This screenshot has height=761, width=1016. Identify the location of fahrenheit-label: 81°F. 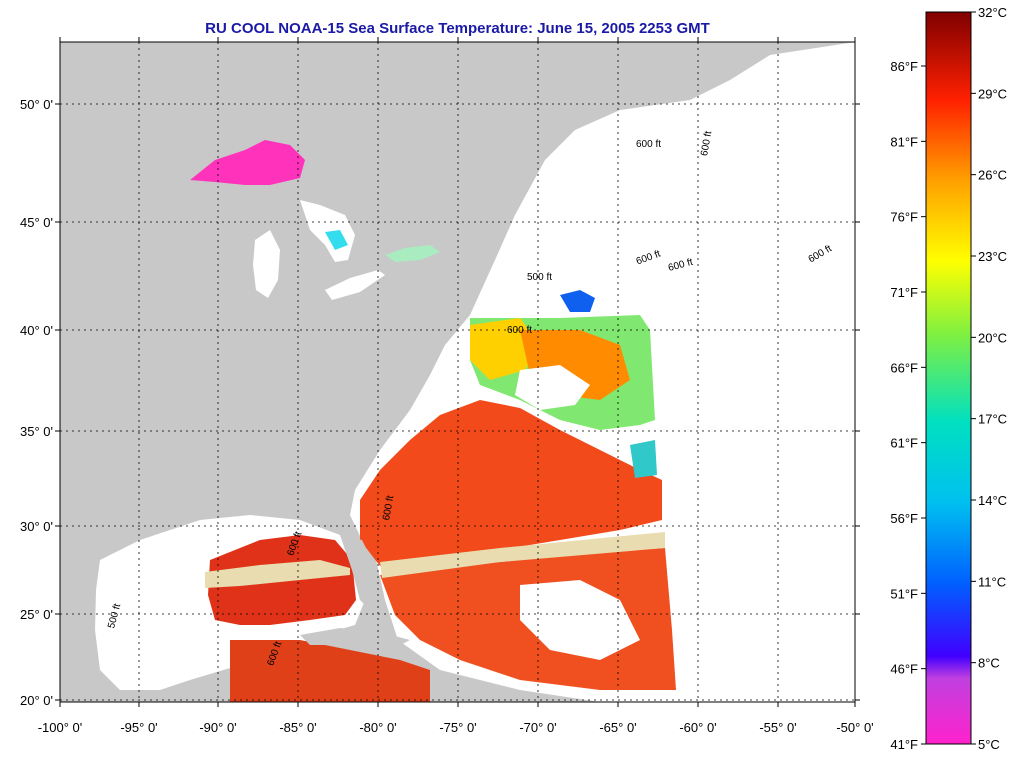
(904, 141).